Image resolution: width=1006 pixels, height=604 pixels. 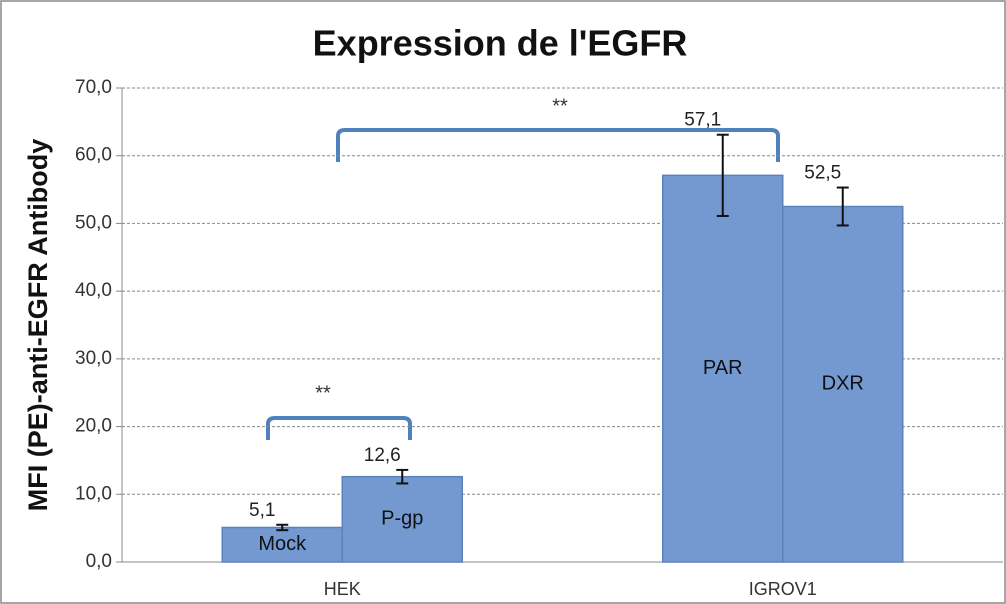 What do you see at coordinates (38, 325) in the screenshot?
I see `y-axis-title: MFI (PE)-anti-EGFR Antibody` at bounding box center [38, 325].